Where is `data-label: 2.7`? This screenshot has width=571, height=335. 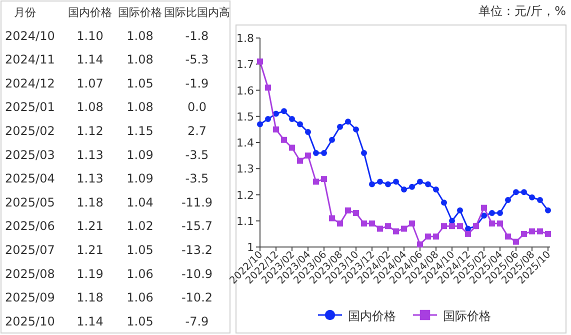 data-label: 2.7 is located at coordinates (197, 131).